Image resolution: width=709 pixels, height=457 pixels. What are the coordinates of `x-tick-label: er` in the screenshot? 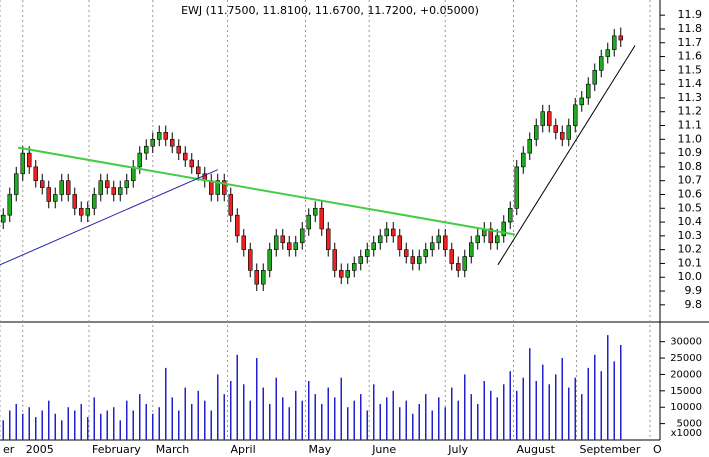 It's located at (9, 449).